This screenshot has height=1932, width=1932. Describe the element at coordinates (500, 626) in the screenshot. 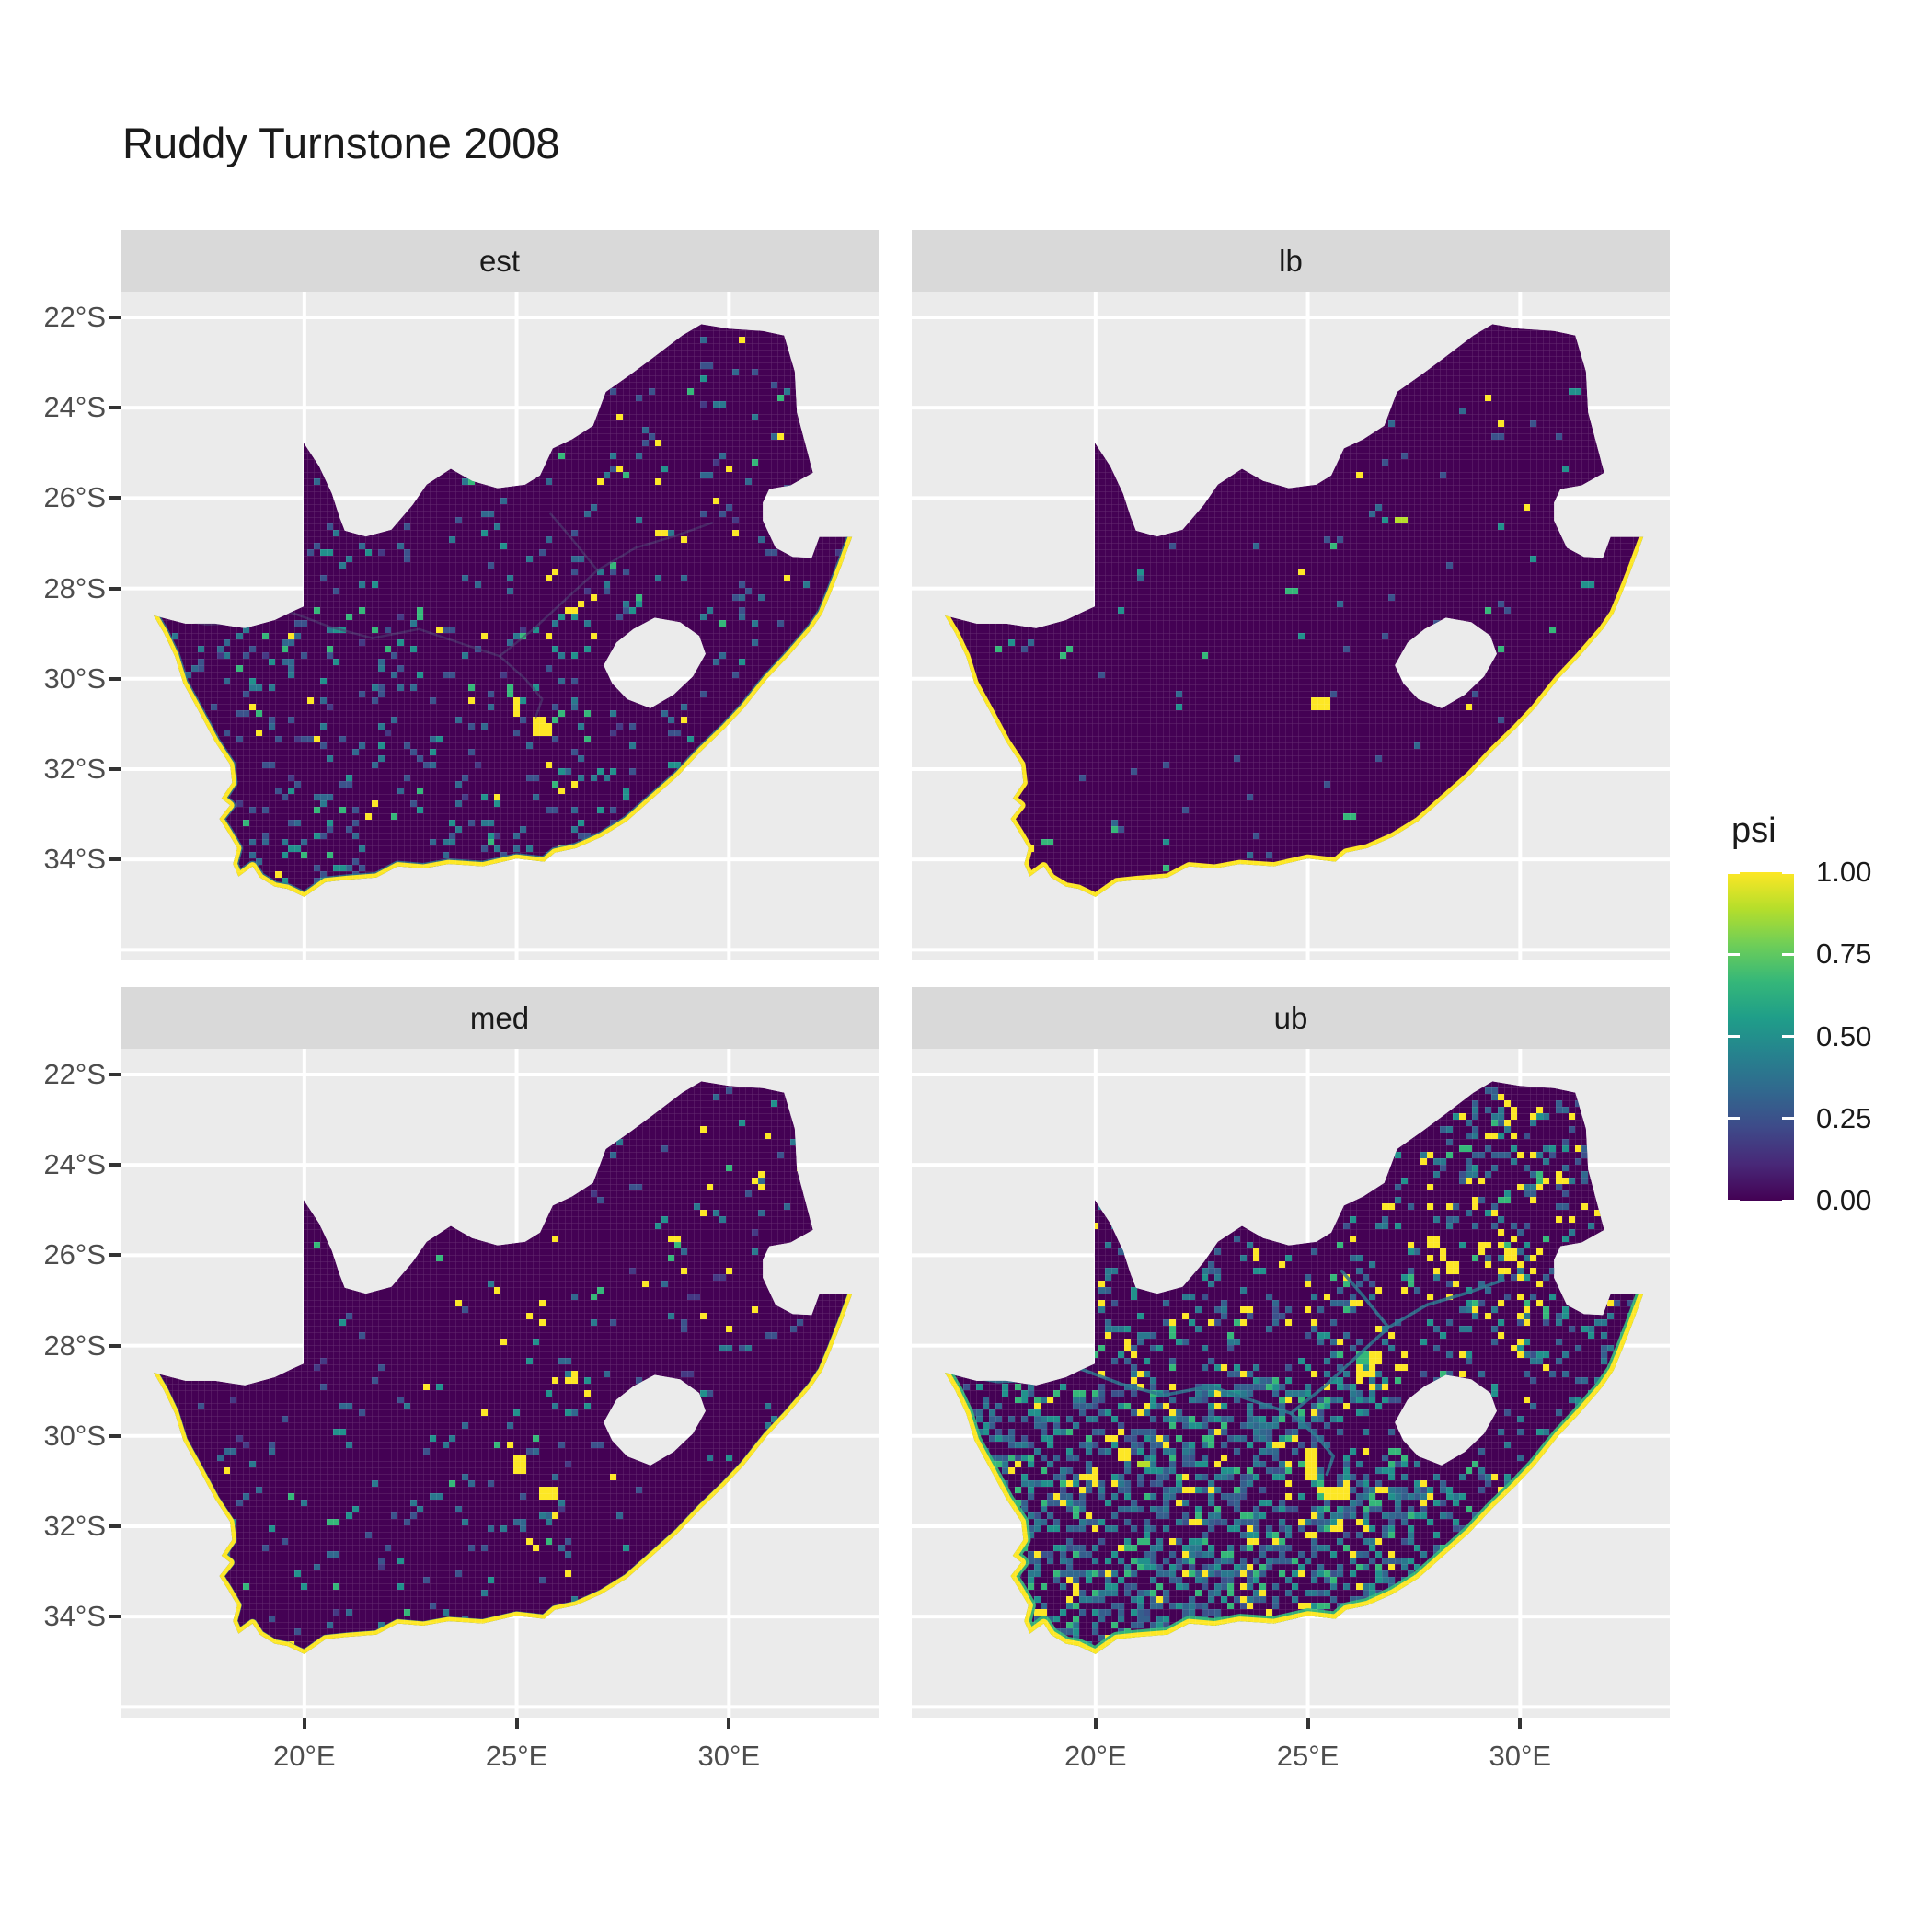

I see `map-panel-est` at that location.